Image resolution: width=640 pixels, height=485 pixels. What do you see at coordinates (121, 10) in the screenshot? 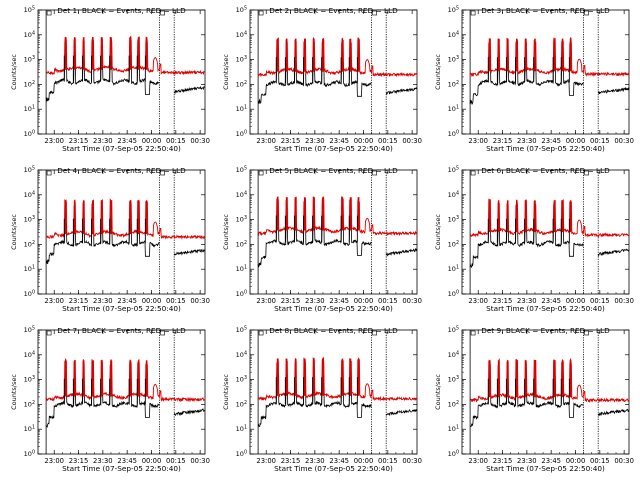
I see `panel-title: Det 1: BLACK = Events, RED = LLD` at bounding box center [121, 10].